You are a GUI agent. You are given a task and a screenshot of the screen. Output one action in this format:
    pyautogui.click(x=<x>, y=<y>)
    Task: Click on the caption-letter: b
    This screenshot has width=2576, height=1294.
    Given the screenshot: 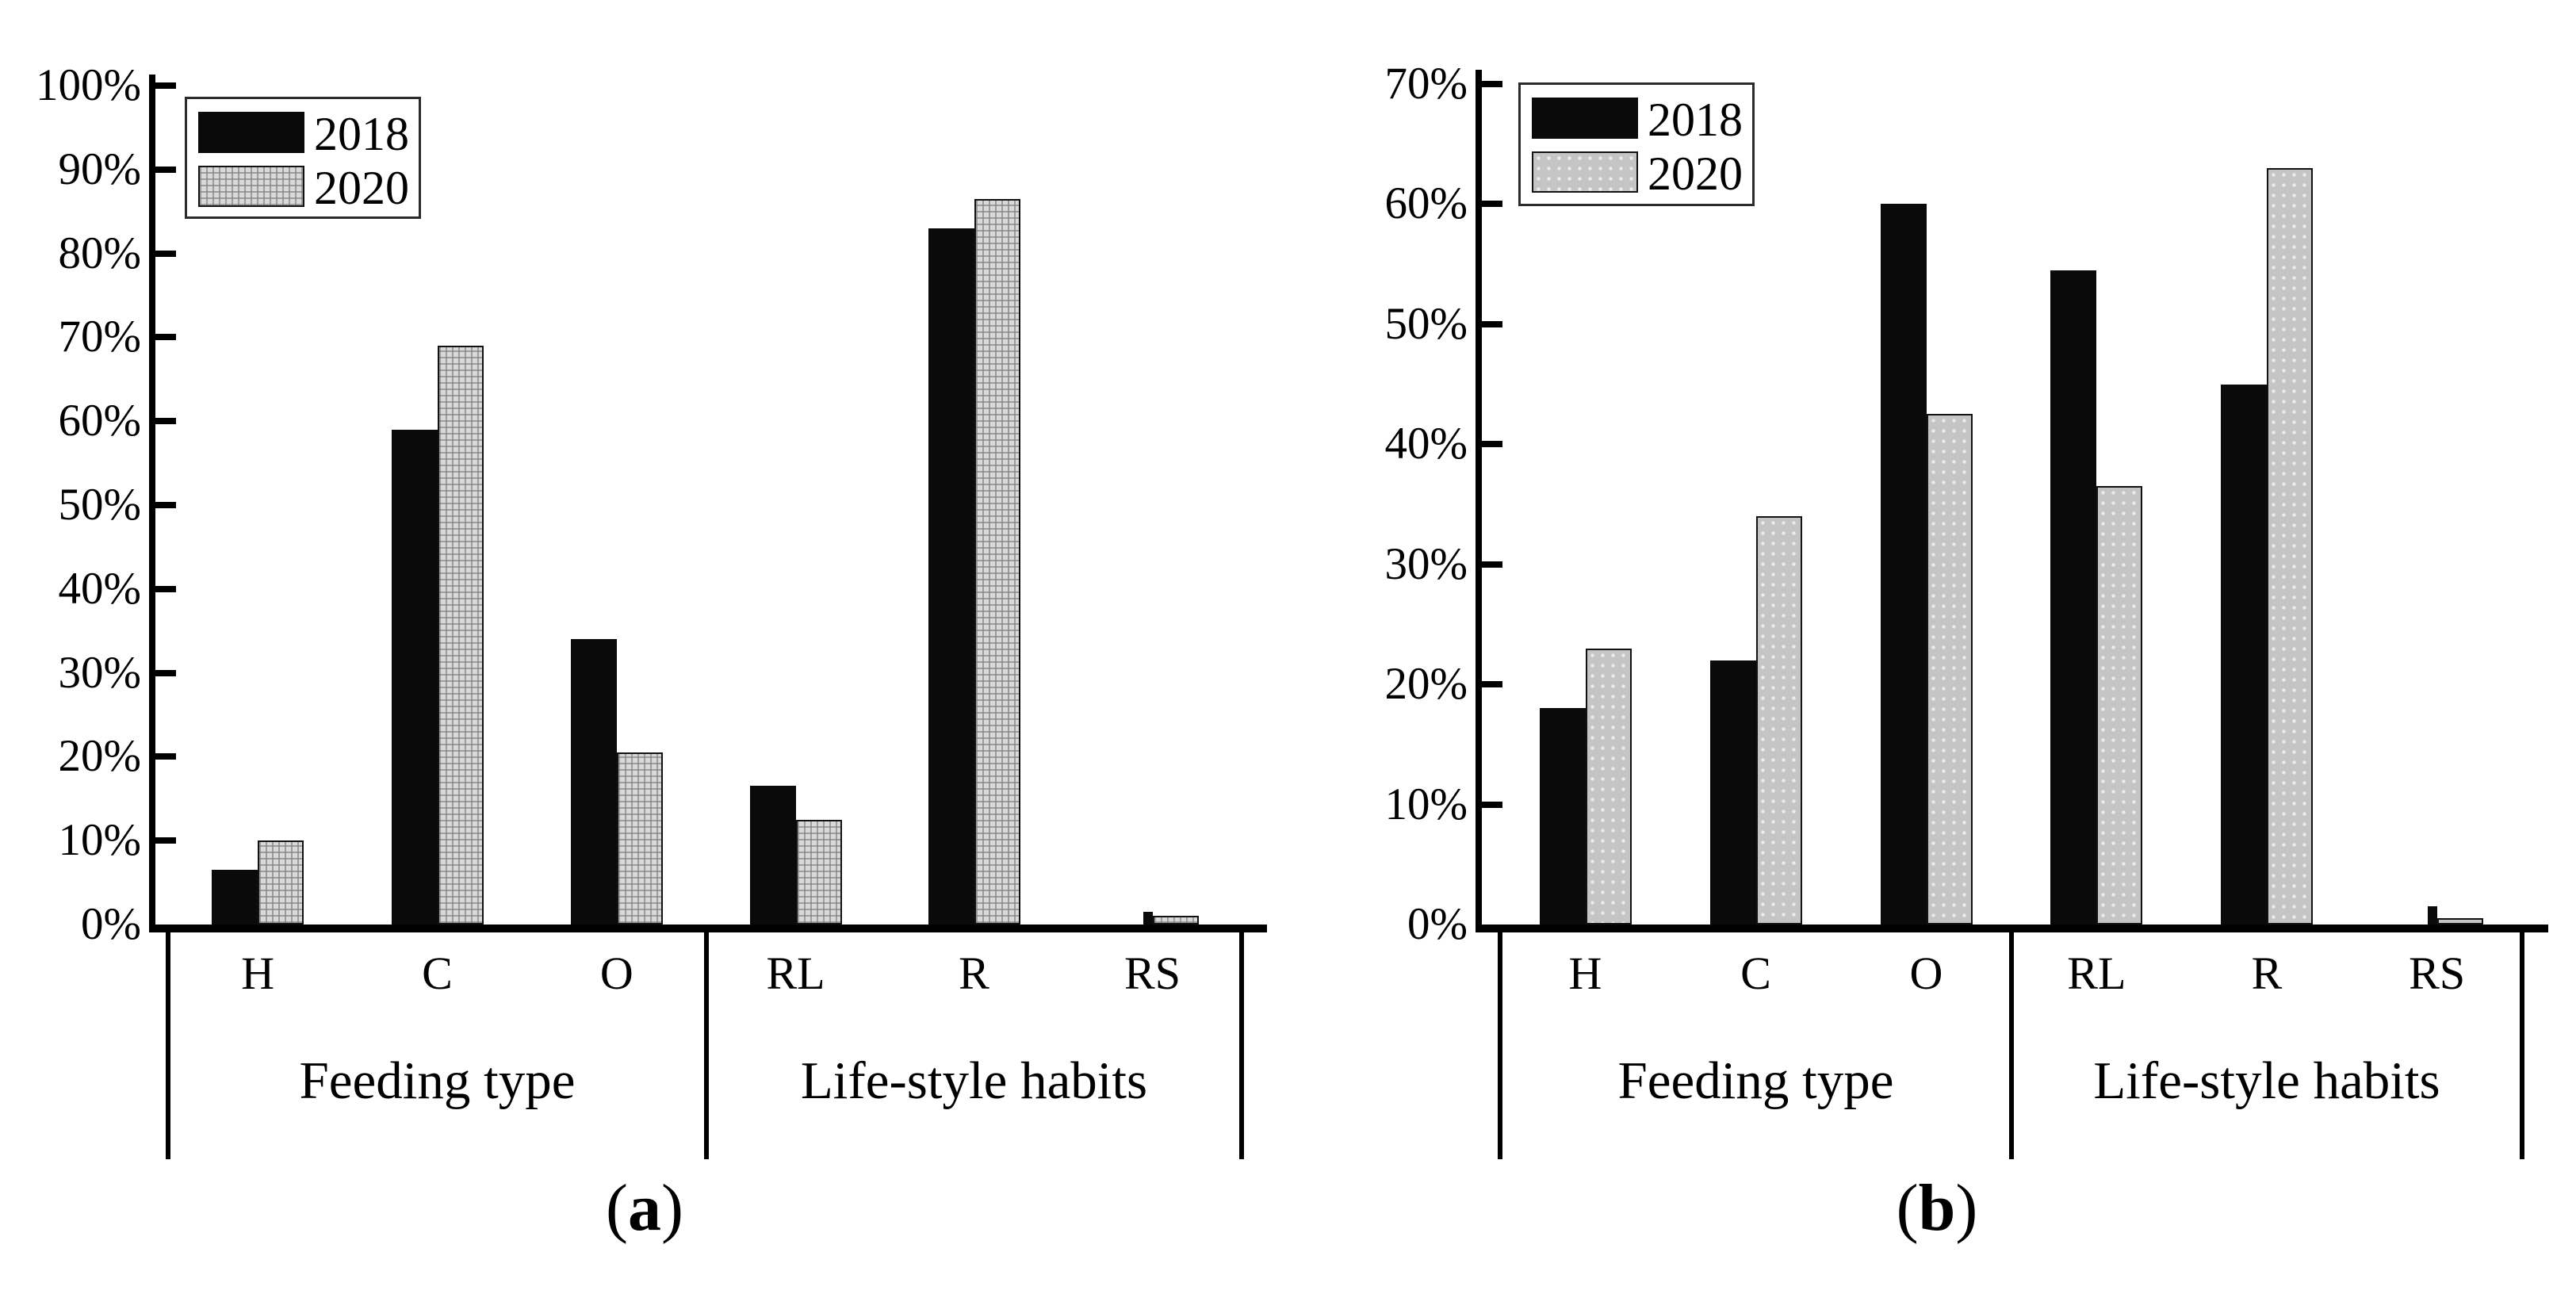 What is the action you would take?
    pyautogui.click(x=1937, y=1208)
    